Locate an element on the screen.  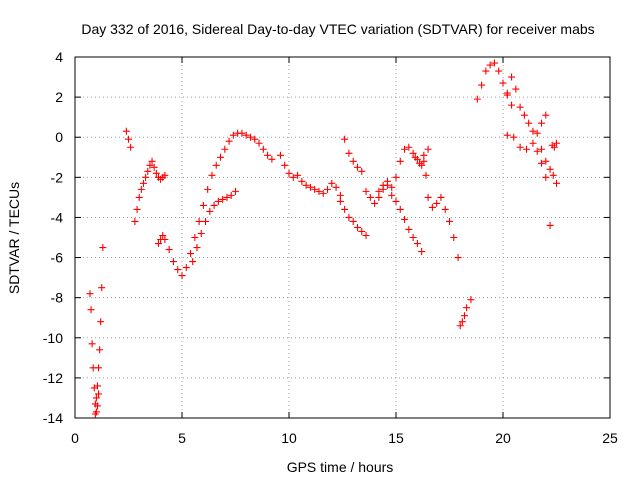
series-arc1 is located at coordinates (94, 353).